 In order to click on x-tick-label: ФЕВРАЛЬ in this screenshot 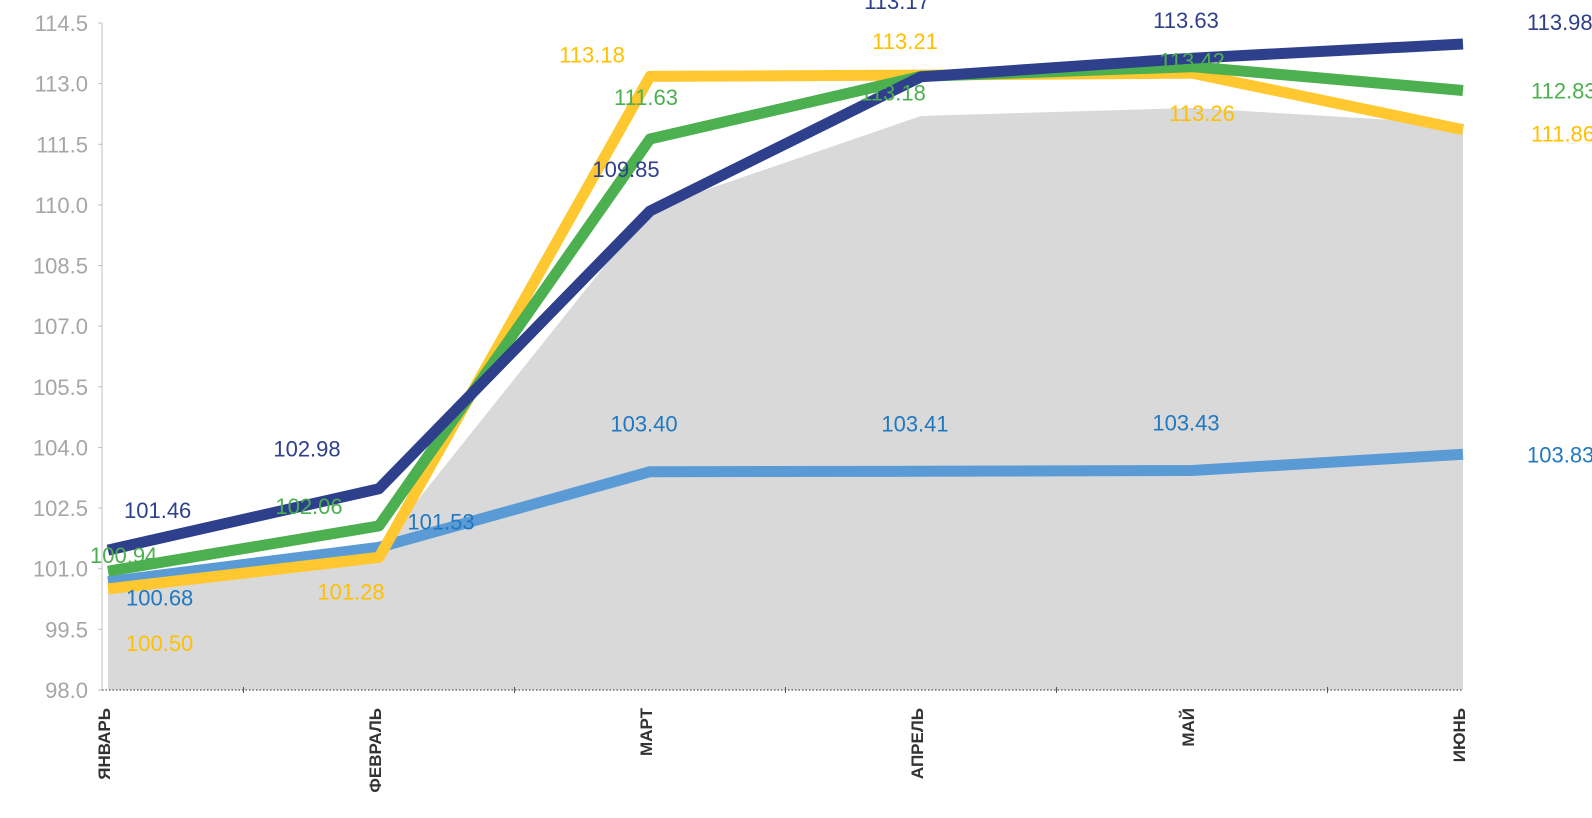, I will do `click(375, 750)`.